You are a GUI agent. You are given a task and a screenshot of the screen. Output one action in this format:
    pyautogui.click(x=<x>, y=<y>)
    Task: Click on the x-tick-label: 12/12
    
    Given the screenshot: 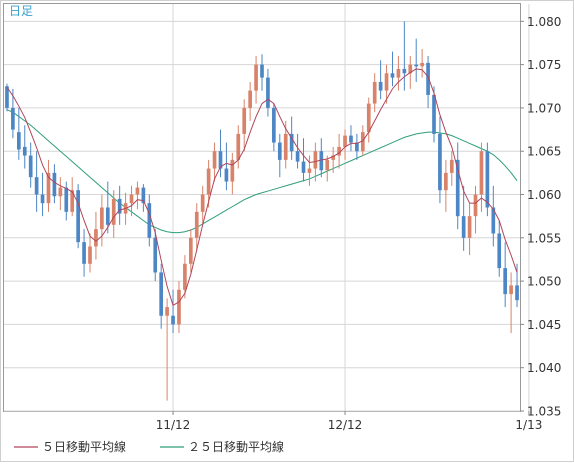 What is the action you would take?
    pyautogui.click(x=345, y=425)
    